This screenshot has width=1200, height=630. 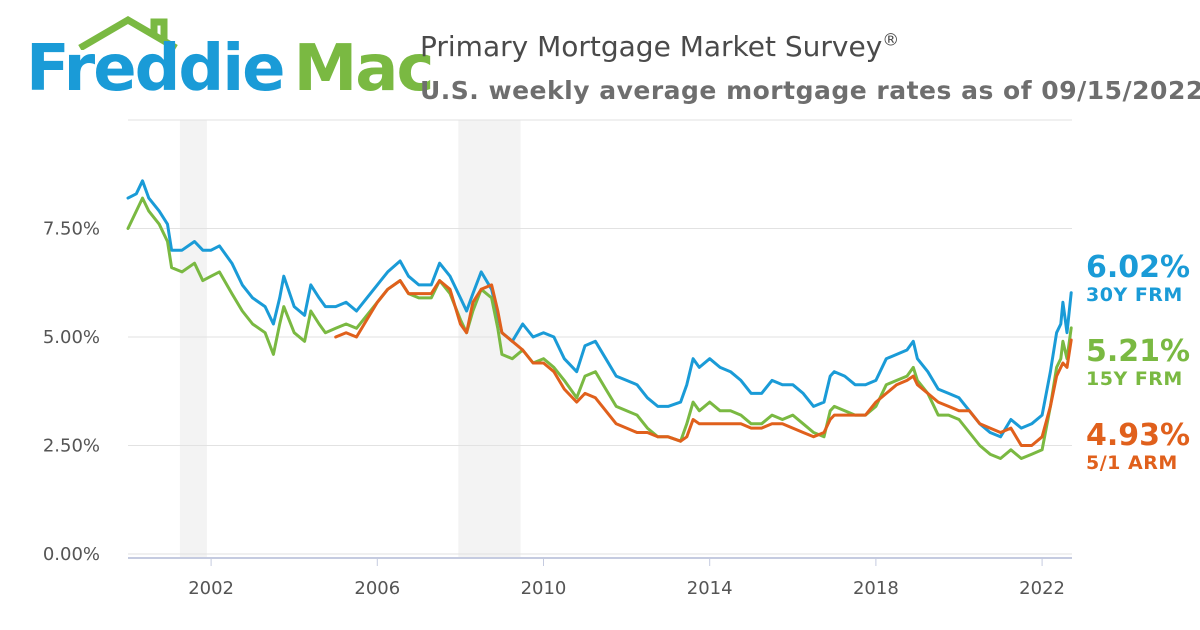 I want to click on x-axis-ticks: 2002 2006 2010 2014 2018 2022, so click(x=626, y=578).